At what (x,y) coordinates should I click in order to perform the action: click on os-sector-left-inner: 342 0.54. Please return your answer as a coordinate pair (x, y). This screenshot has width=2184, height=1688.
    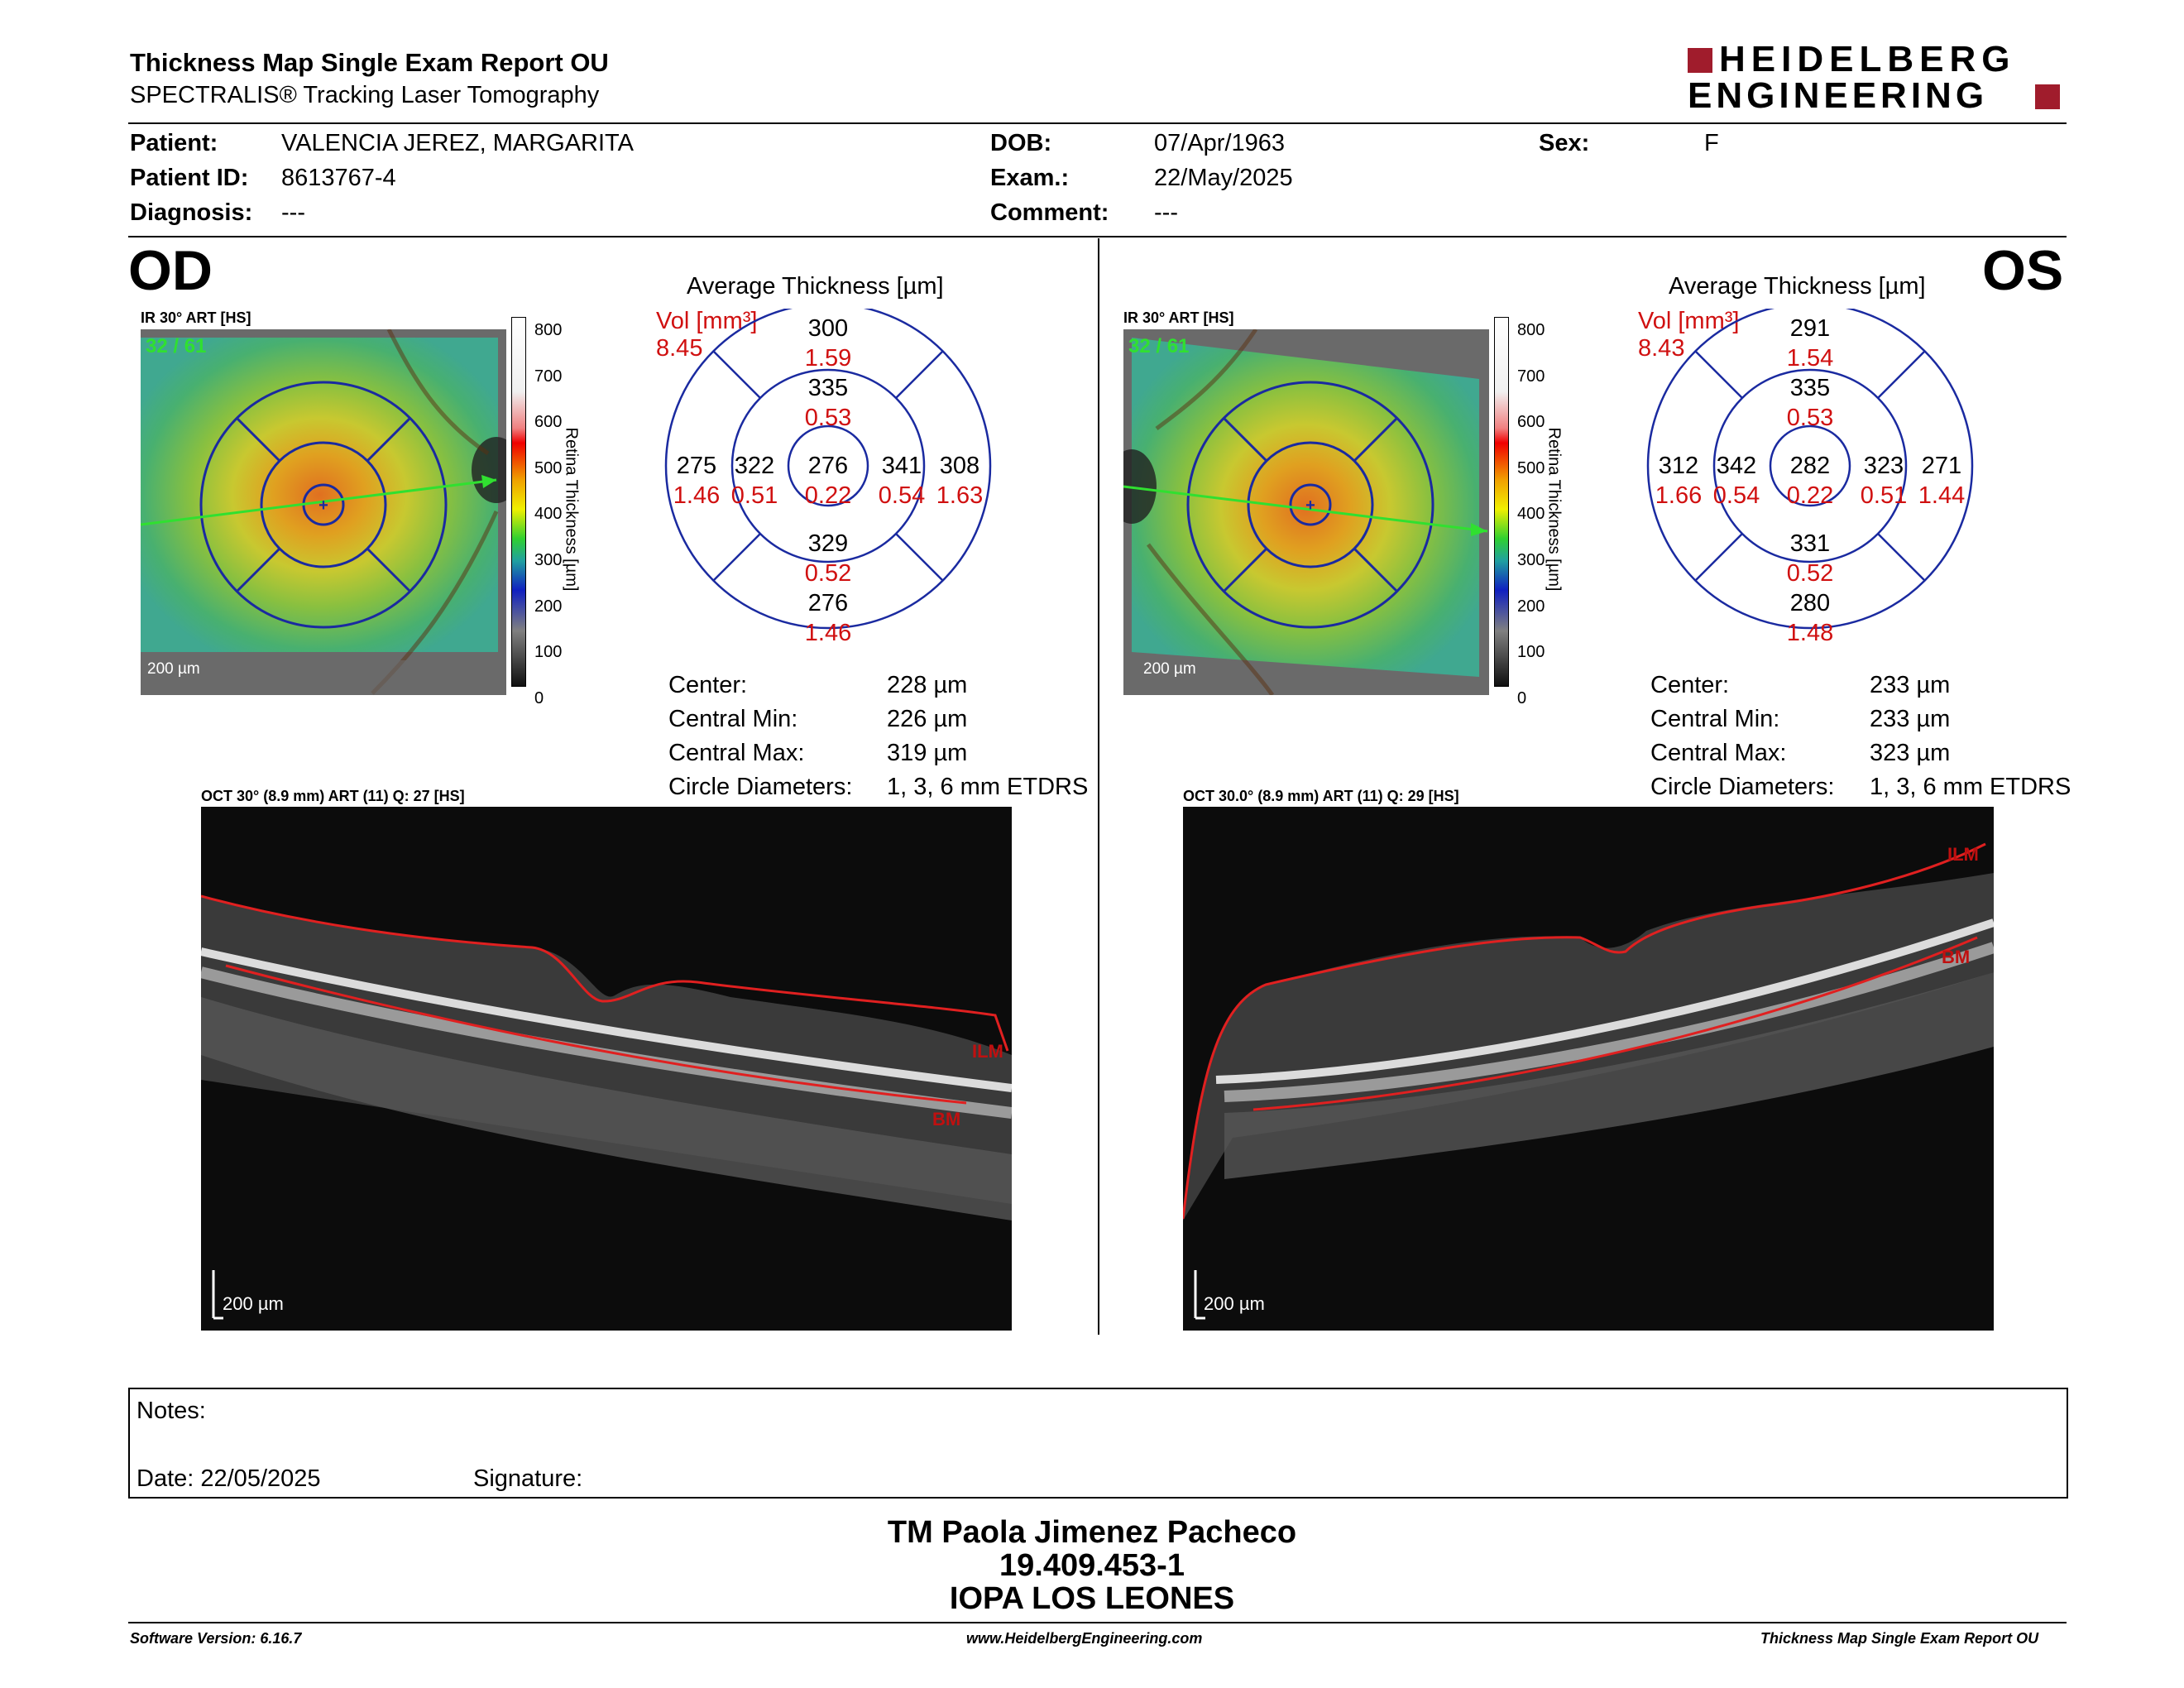
    Looking at the image, I should click on (1736, 481).